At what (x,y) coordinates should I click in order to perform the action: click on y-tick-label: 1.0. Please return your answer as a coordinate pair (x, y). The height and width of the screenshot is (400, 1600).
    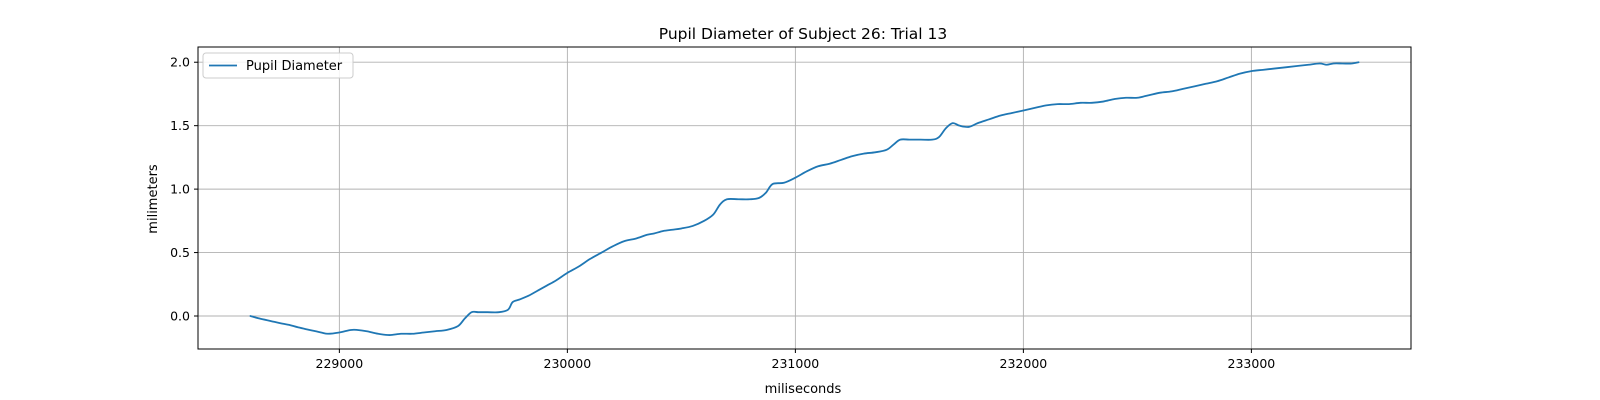
    Looking at the image, I should click on (180, 189).